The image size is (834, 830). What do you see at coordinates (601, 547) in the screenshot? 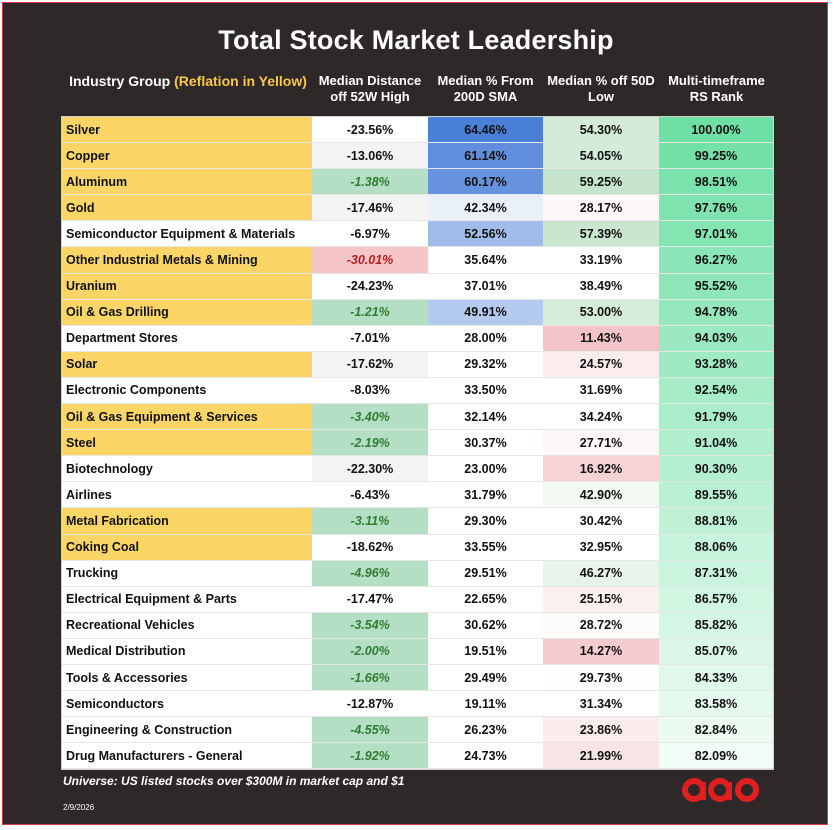
I see `low-50d-value: 32.95%` at bounding box center [601, 547].